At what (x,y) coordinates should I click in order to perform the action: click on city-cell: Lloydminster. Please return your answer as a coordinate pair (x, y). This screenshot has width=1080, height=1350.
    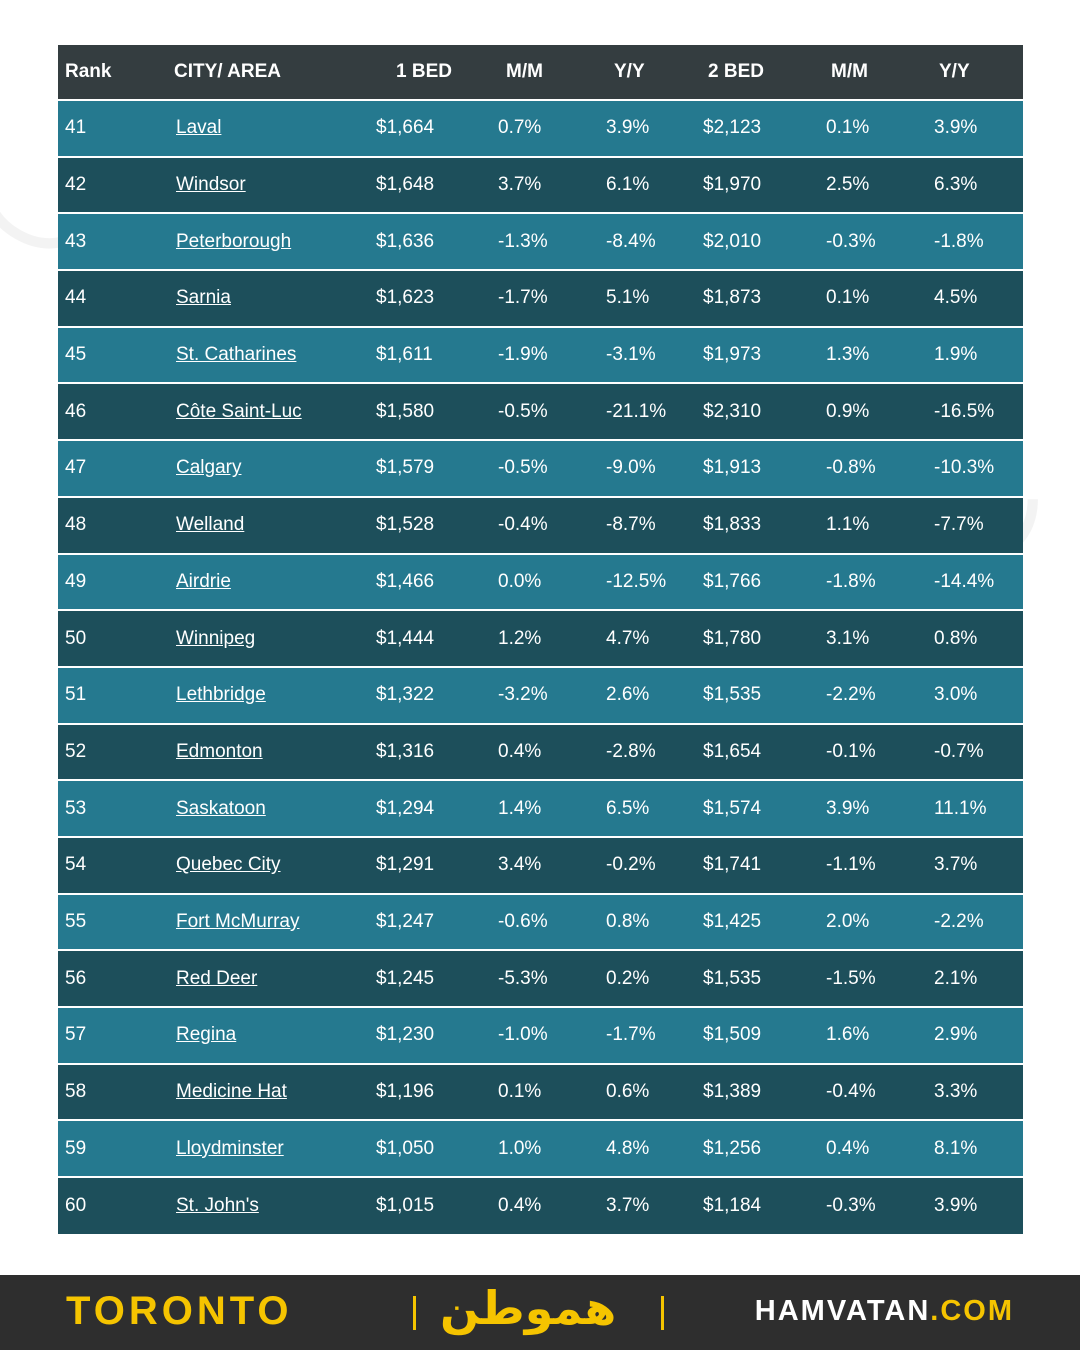
    Looking at the image, I should click on (266, 1148).